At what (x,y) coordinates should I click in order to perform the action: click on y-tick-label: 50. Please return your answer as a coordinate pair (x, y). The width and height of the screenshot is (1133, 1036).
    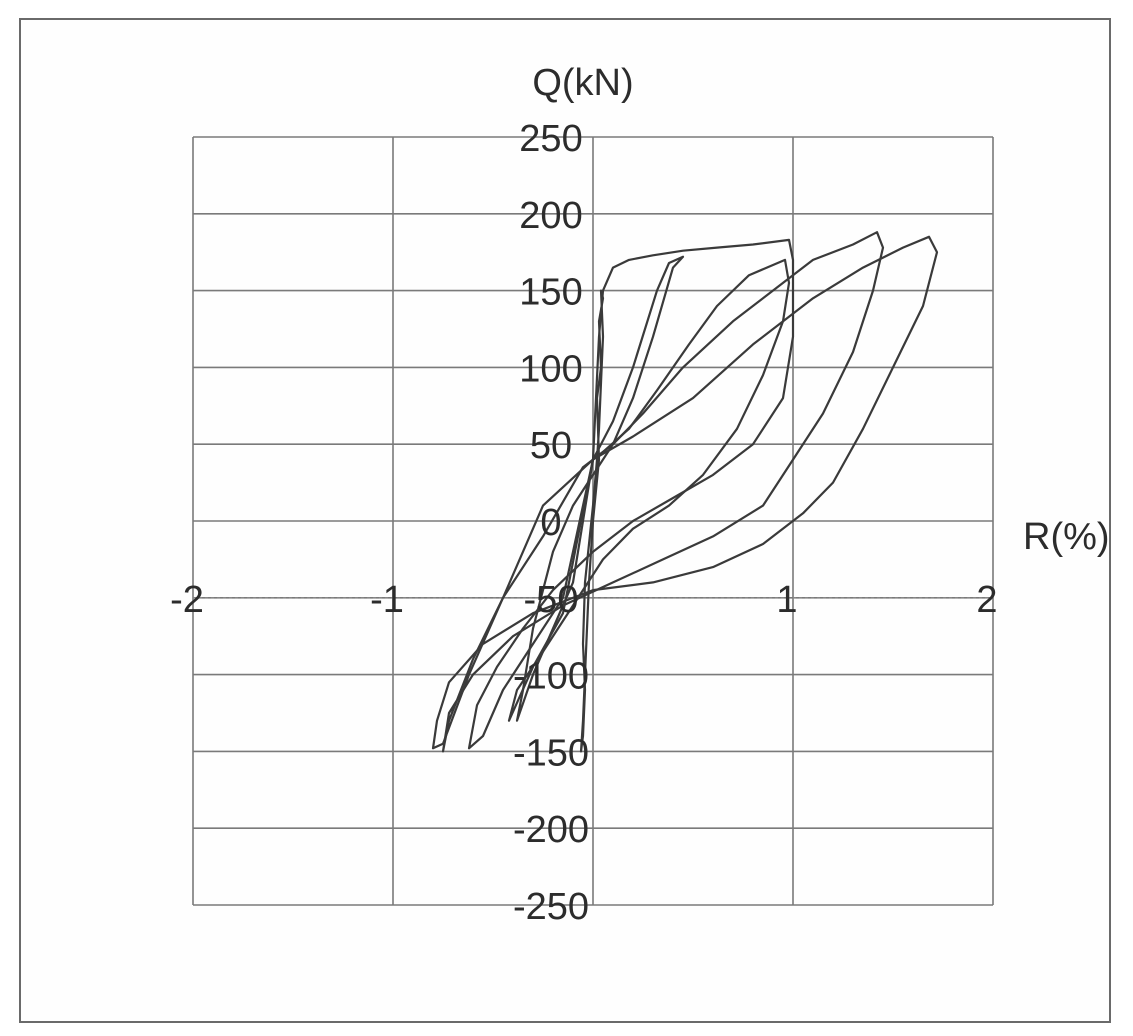
    Looking at the image, I should click on (551, 446).